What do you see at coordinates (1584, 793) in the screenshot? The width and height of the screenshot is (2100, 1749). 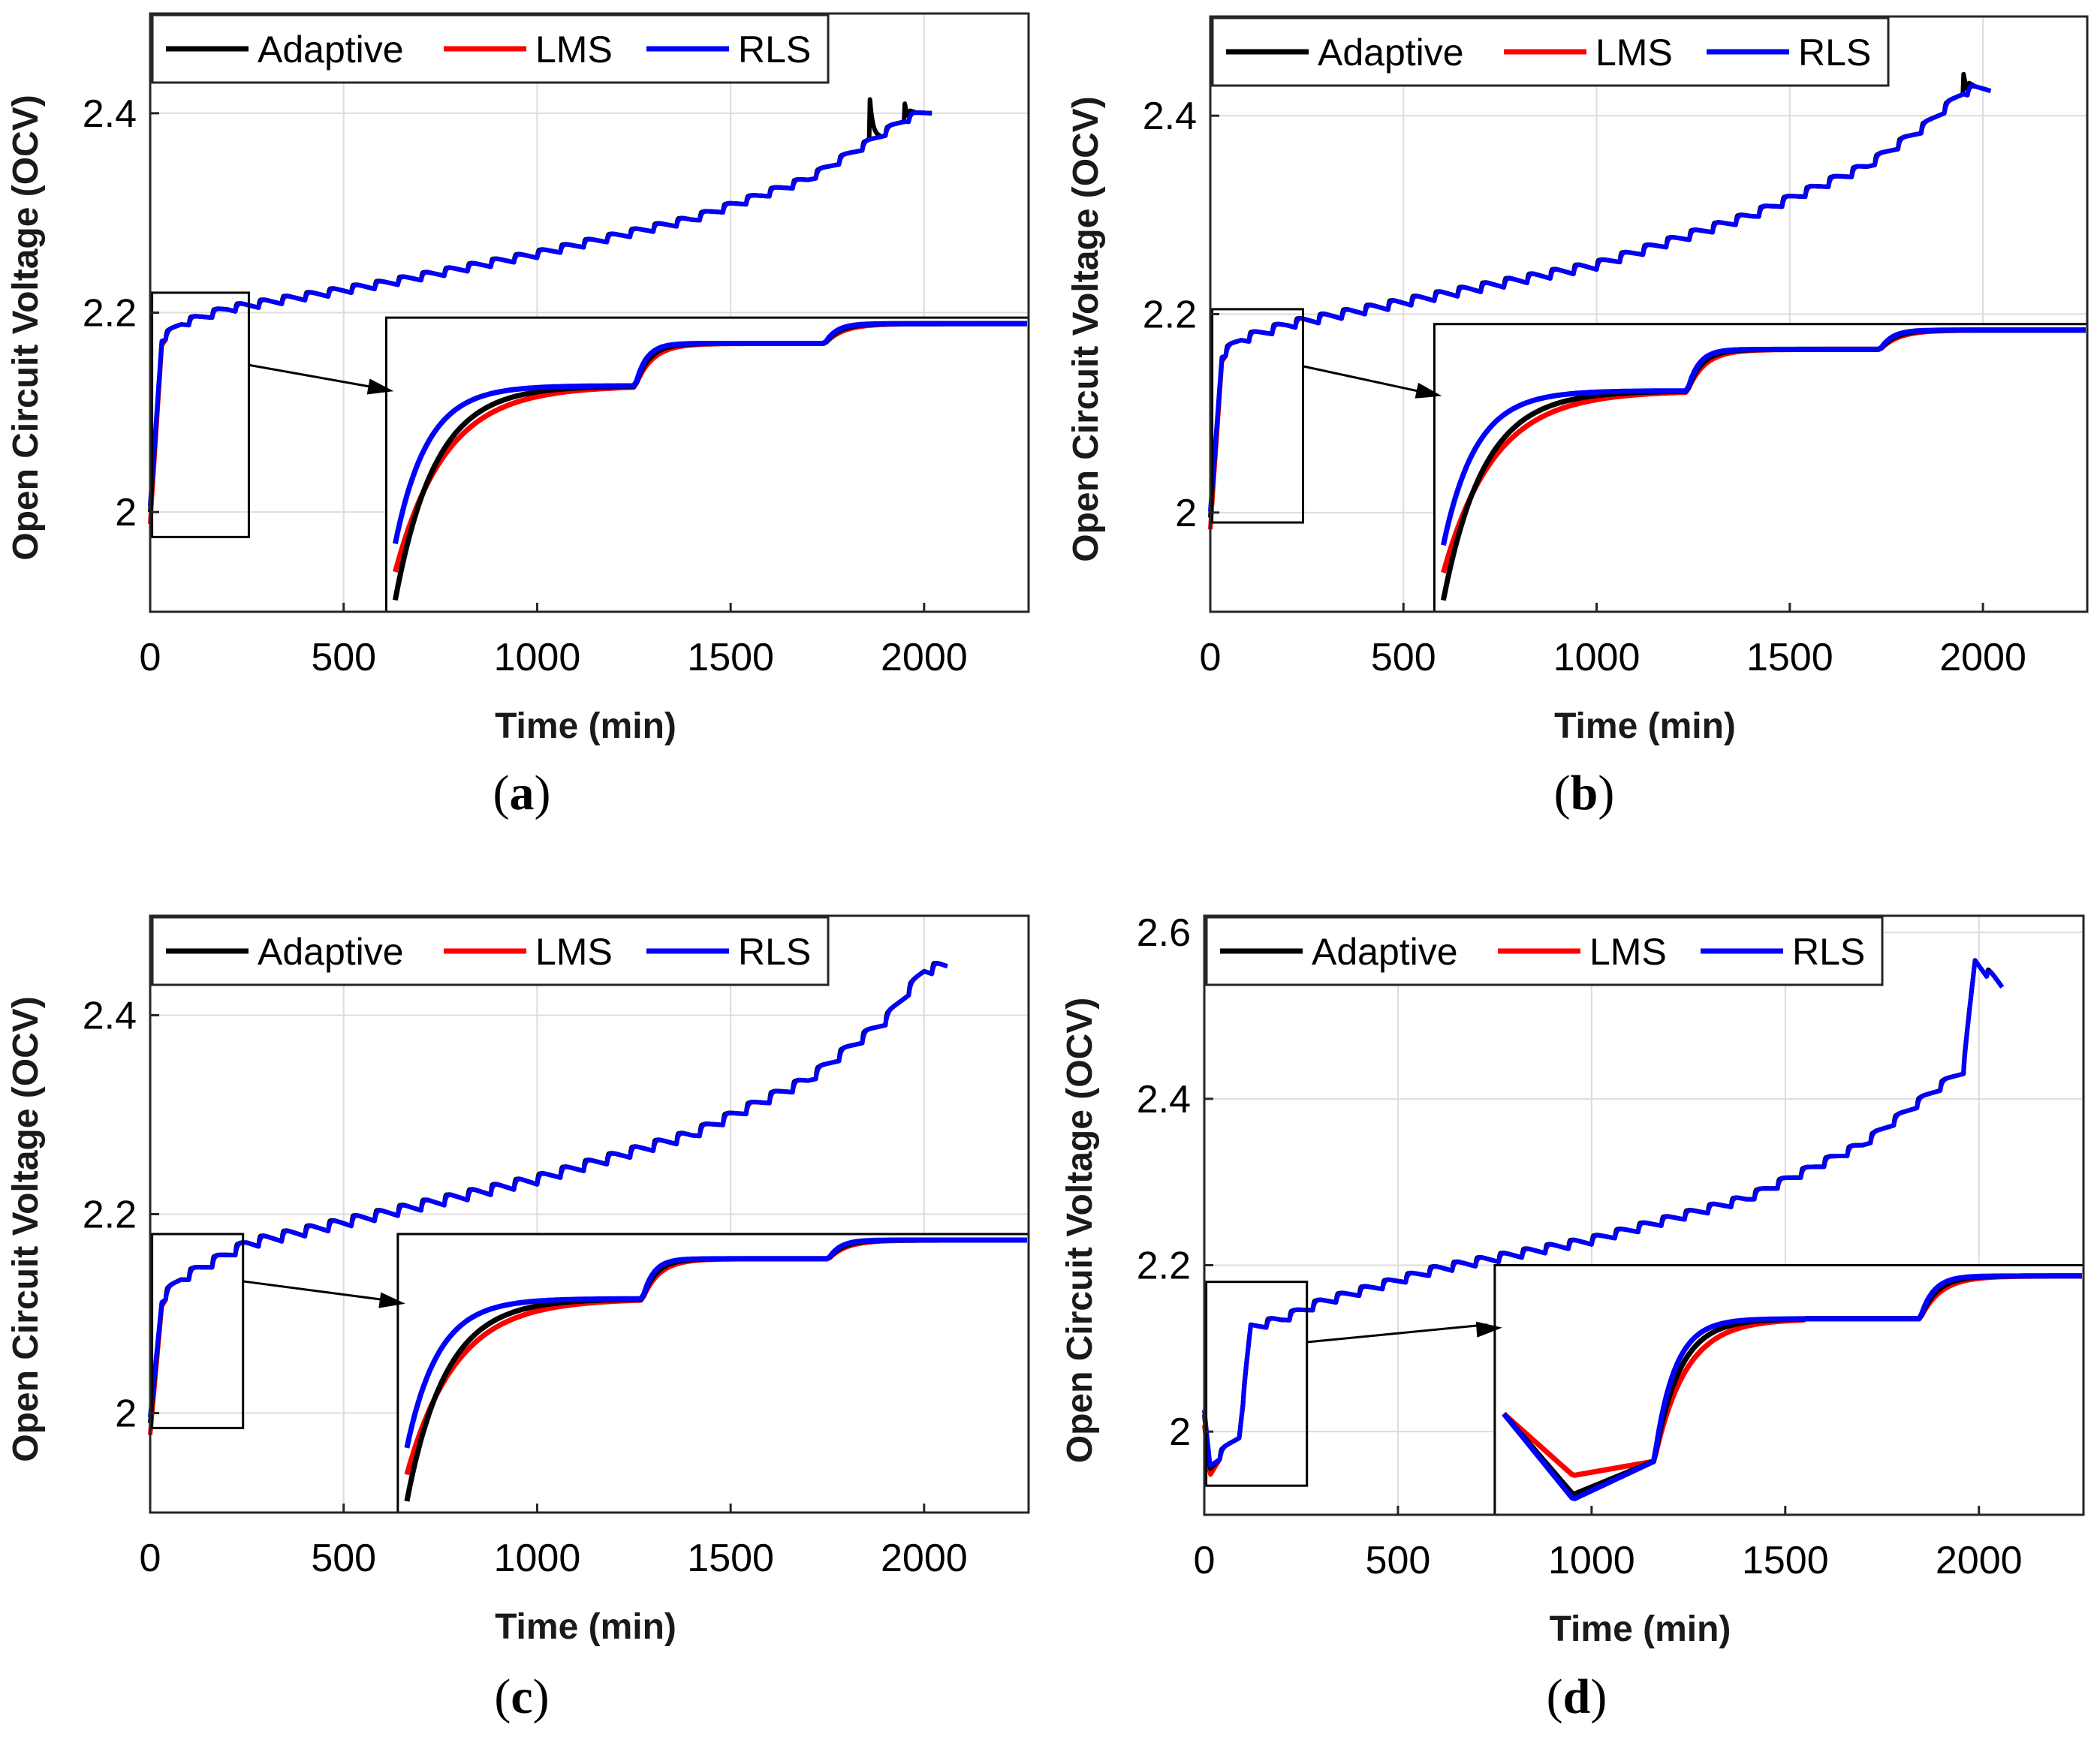 I see `panel-label: (b)` at bounding box center [1584, 793].